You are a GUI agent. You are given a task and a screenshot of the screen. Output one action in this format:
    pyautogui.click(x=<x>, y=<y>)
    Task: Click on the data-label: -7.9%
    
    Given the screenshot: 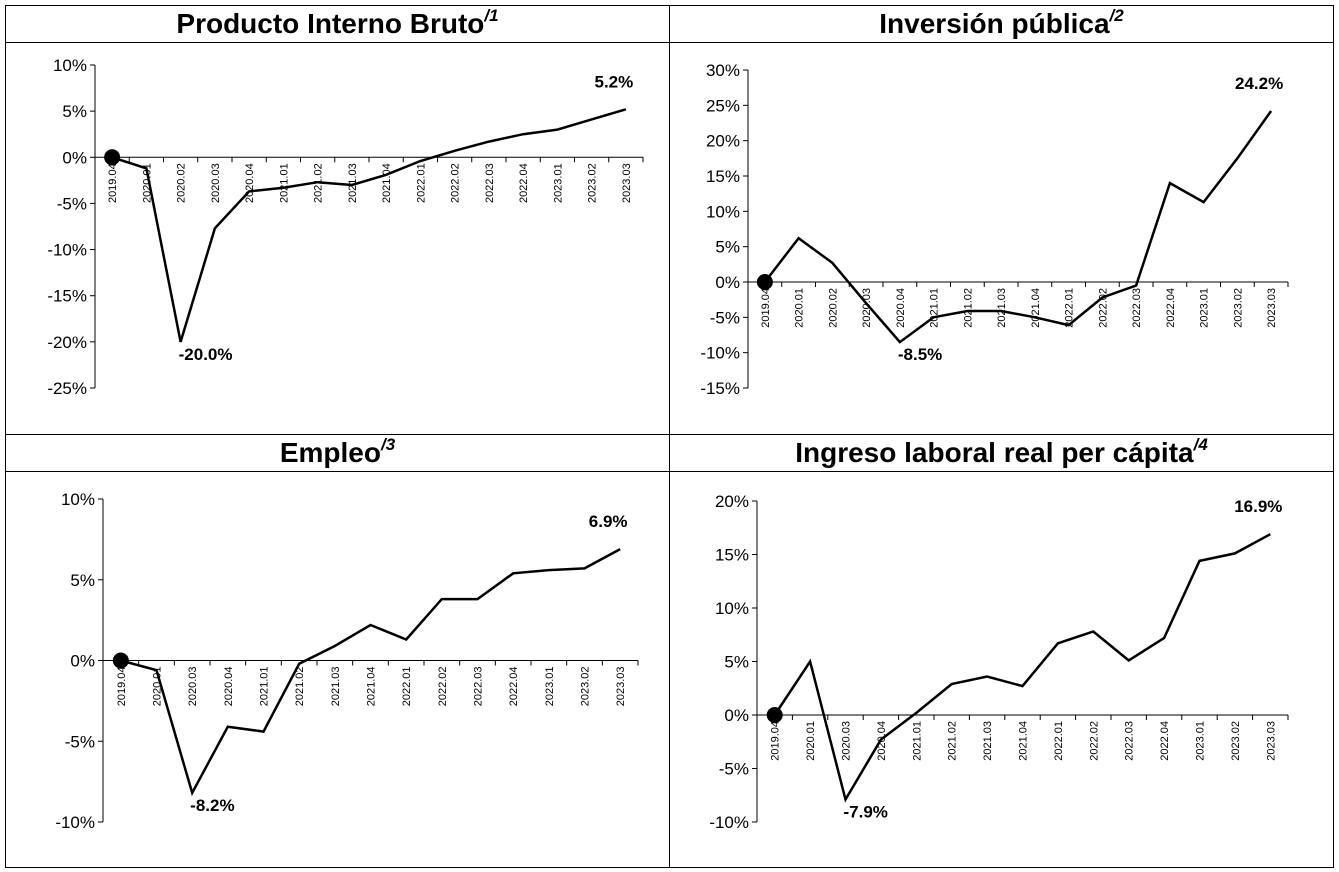 What is the action you would take?
    pyautogui.click(x=866, y=812)
    